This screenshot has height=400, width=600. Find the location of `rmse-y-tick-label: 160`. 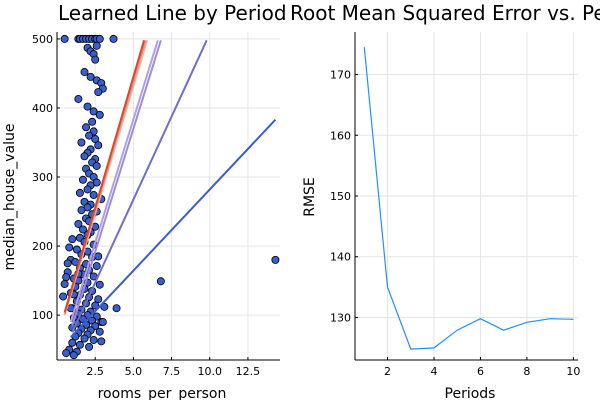

rmse-y-tick-label: 160 is located at coordinates (340, 135).